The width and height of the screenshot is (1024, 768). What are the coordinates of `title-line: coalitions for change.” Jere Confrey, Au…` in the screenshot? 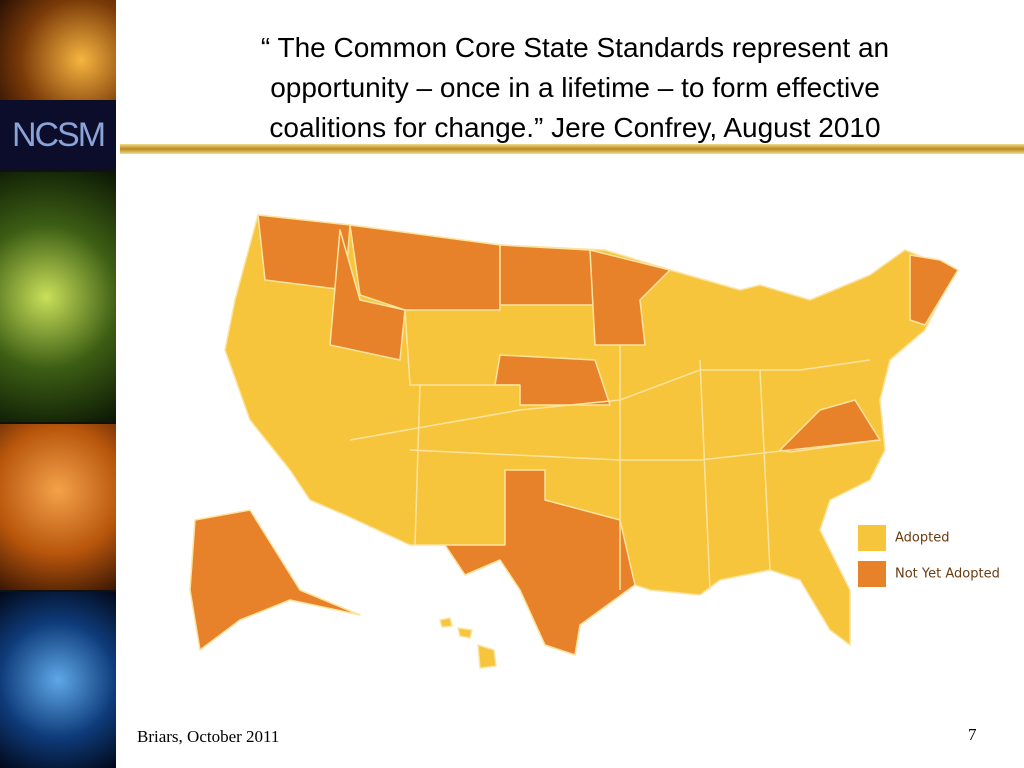 It's located at (575, 127).